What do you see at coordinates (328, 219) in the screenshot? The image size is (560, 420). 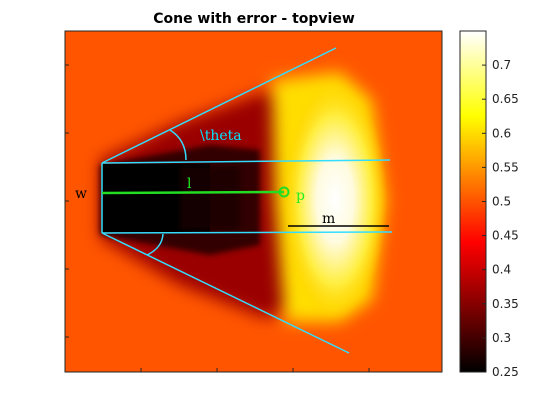 I see `measure-label: m` at bounding box center [328, 219].